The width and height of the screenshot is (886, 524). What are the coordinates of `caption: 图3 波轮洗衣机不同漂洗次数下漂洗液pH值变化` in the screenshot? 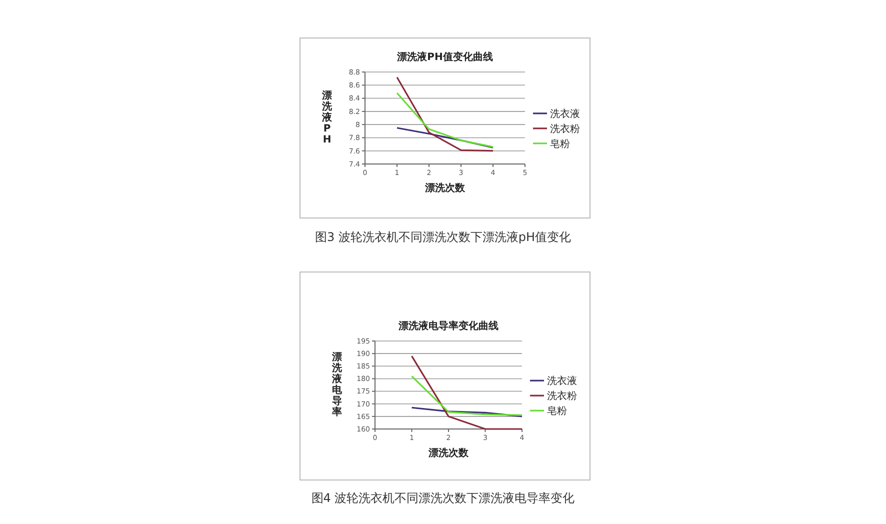 It's located at (443, 237).